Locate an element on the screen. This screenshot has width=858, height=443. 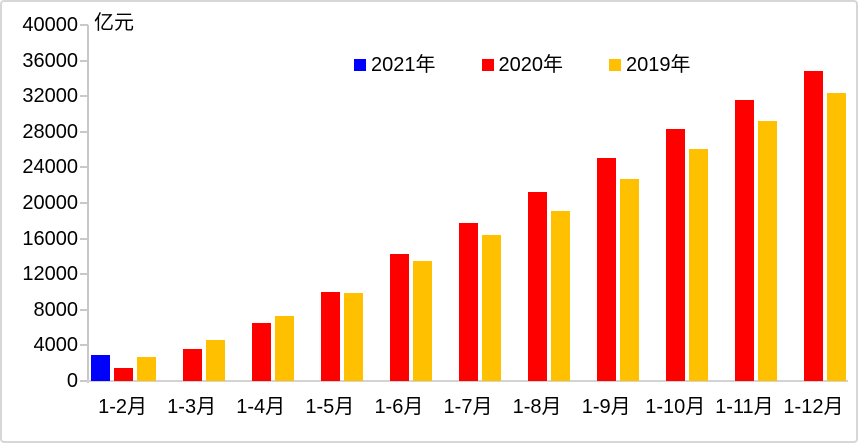
bar-2019年-1-2月 is located at coordinates (146, 369).